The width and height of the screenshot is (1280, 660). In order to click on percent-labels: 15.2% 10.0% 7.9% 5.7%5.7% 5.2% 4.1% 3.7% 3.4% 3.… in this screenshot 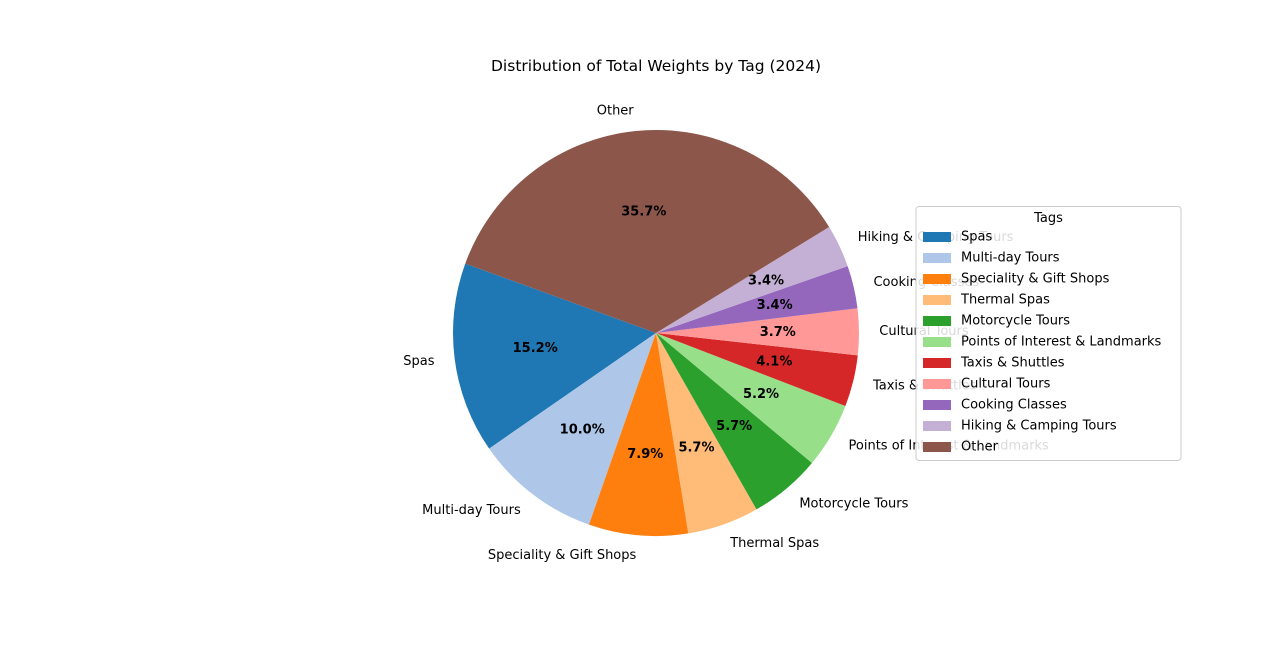, I will do `click(654, 333)`.